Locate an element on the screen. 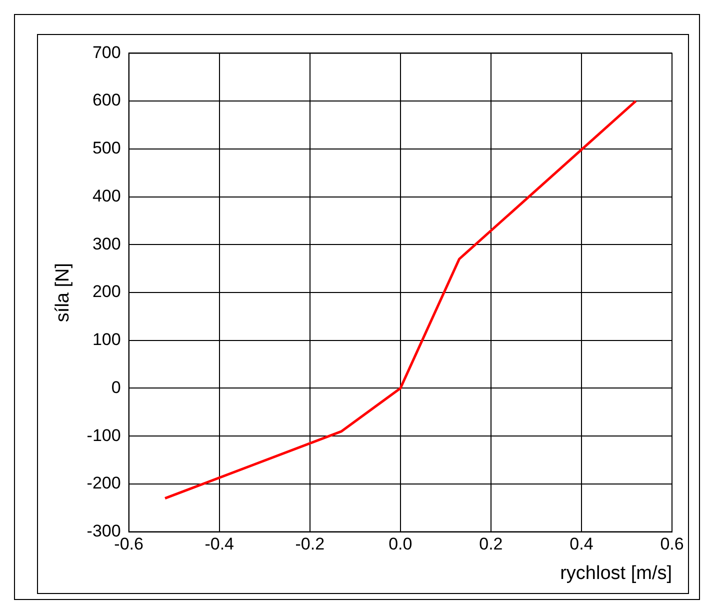 This screenshot has width=709, height=610. x-tick-label: 0.0 is located at coordinates (400, 544).